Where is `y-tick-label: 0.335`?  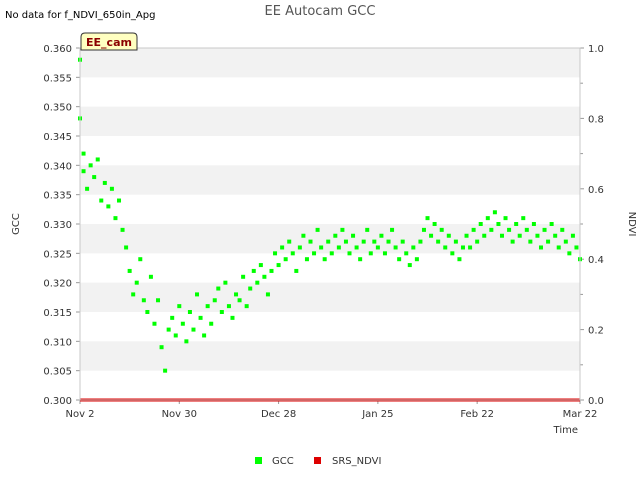 y-tick-label: 0.335 is located at coordinates (57, 196).